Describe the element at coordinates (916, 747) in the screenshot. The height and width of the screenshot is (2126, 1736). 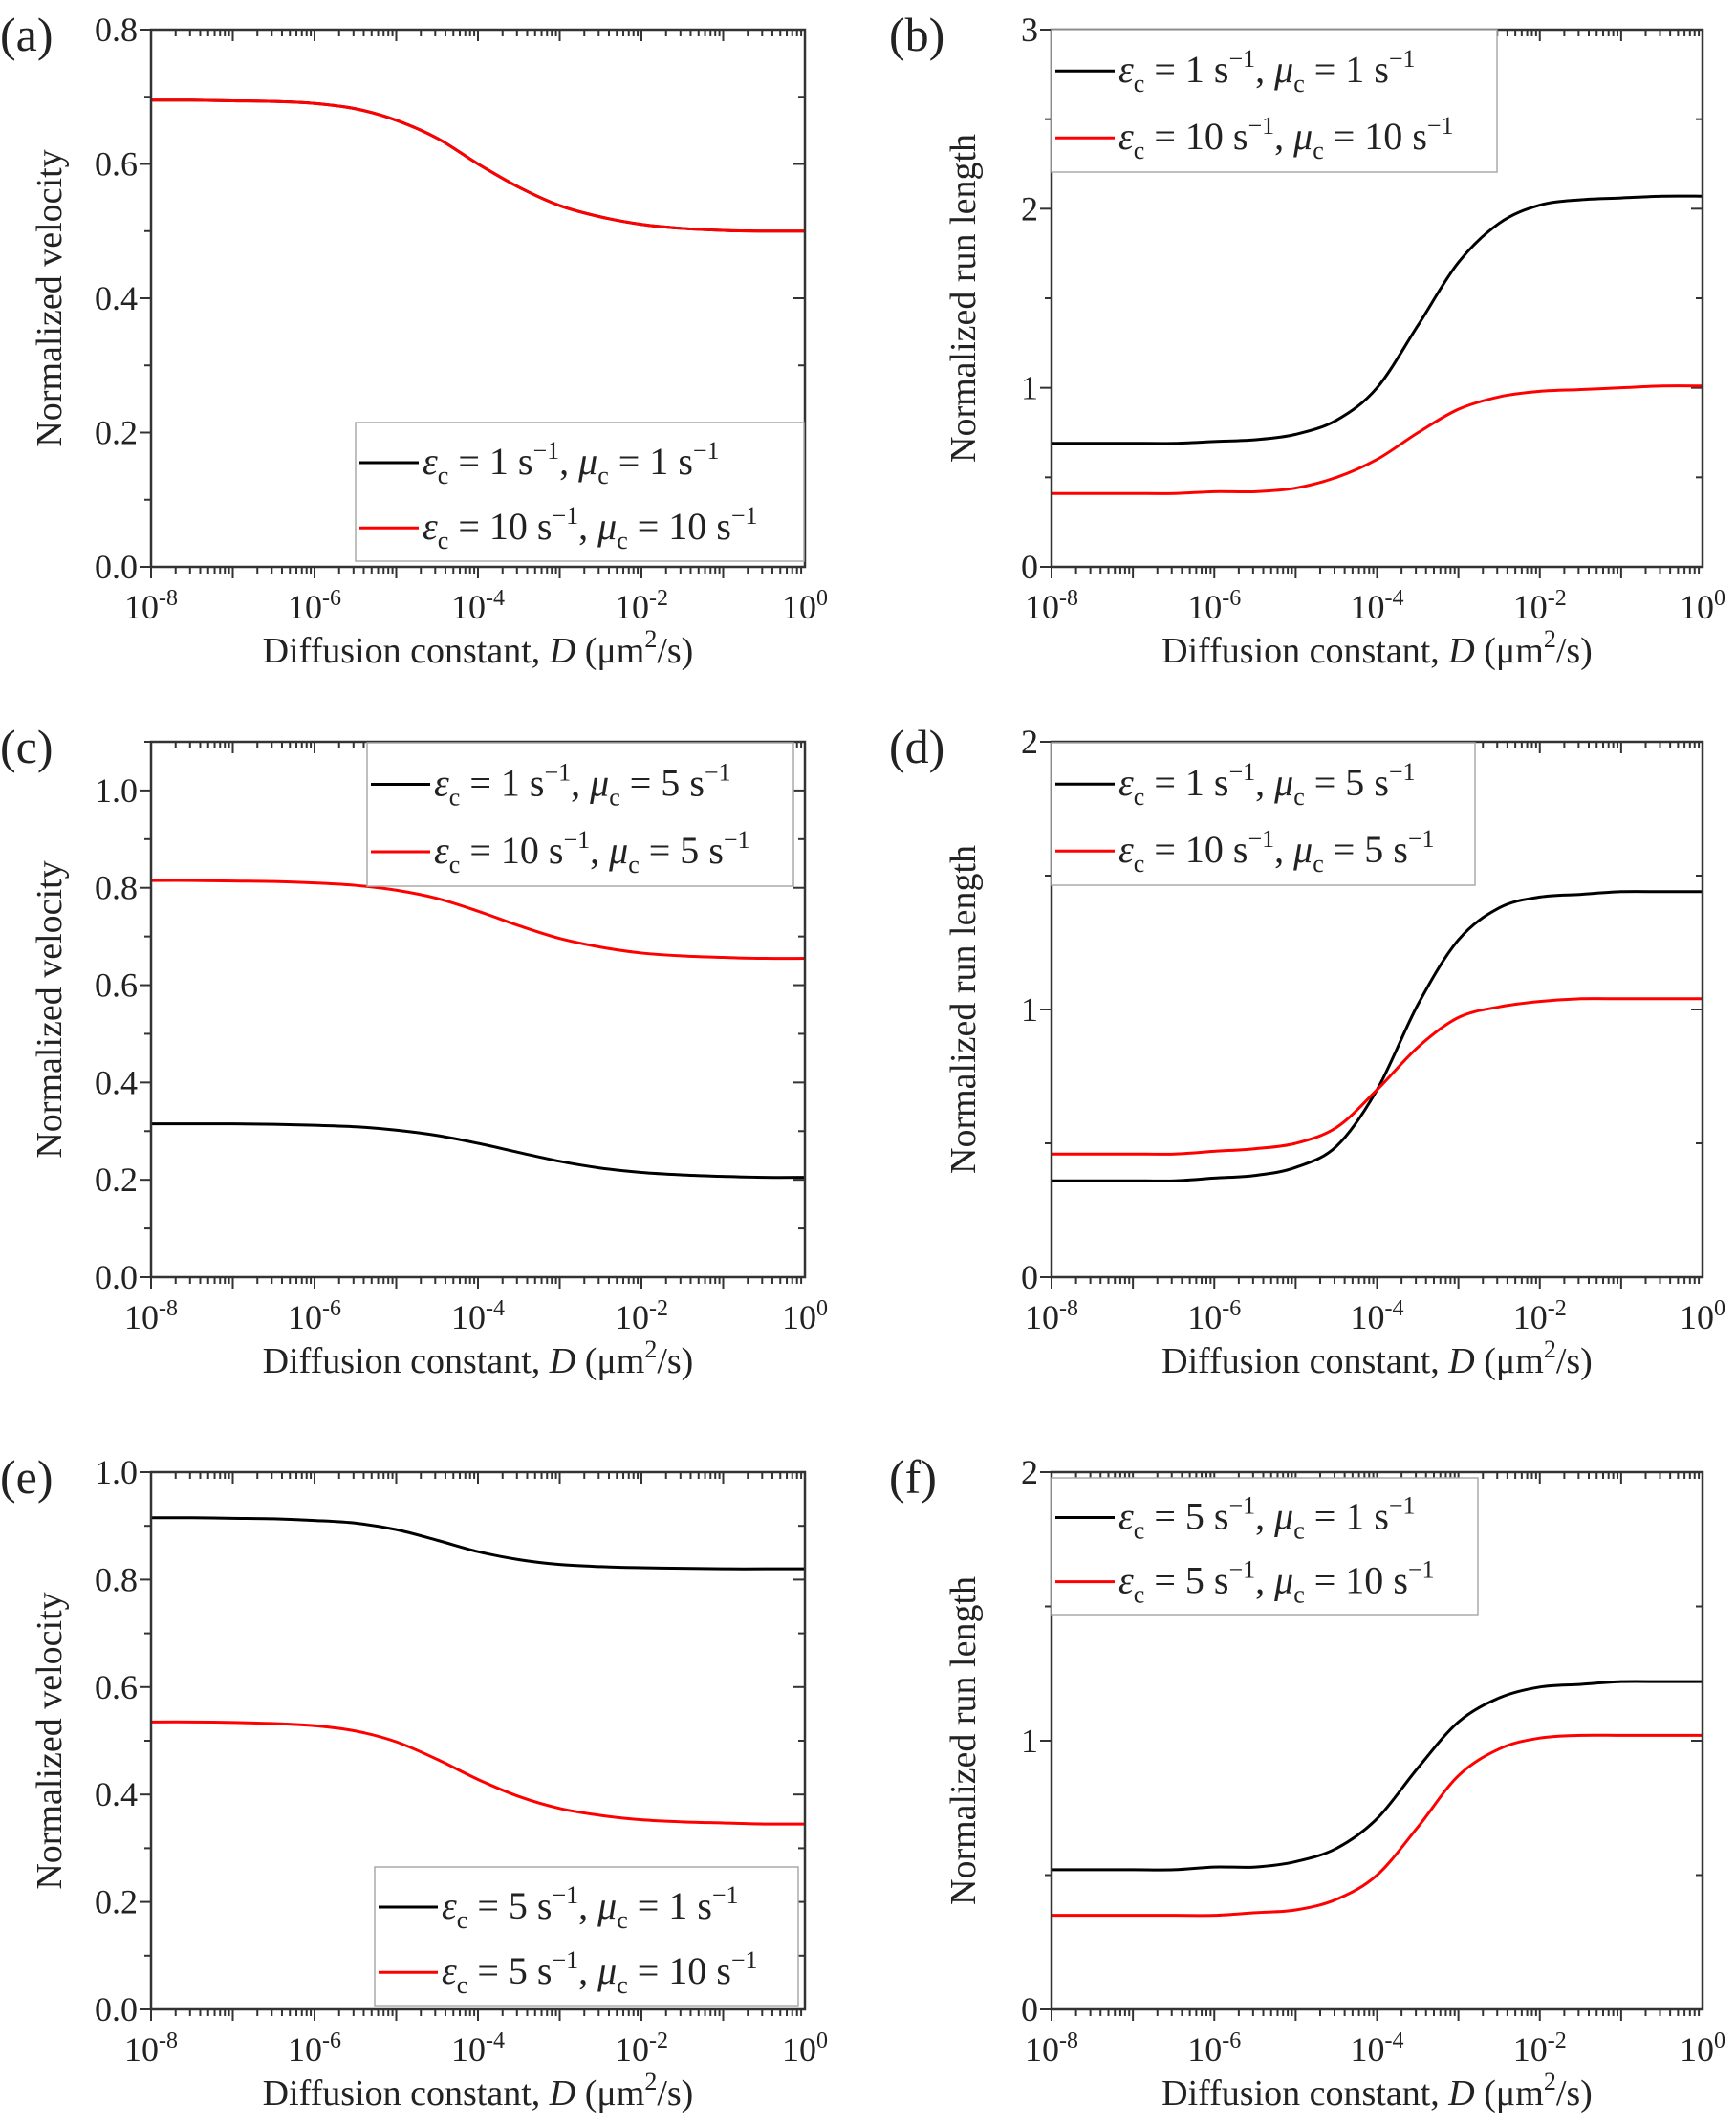
I see `panel-label: (d)` at that location.